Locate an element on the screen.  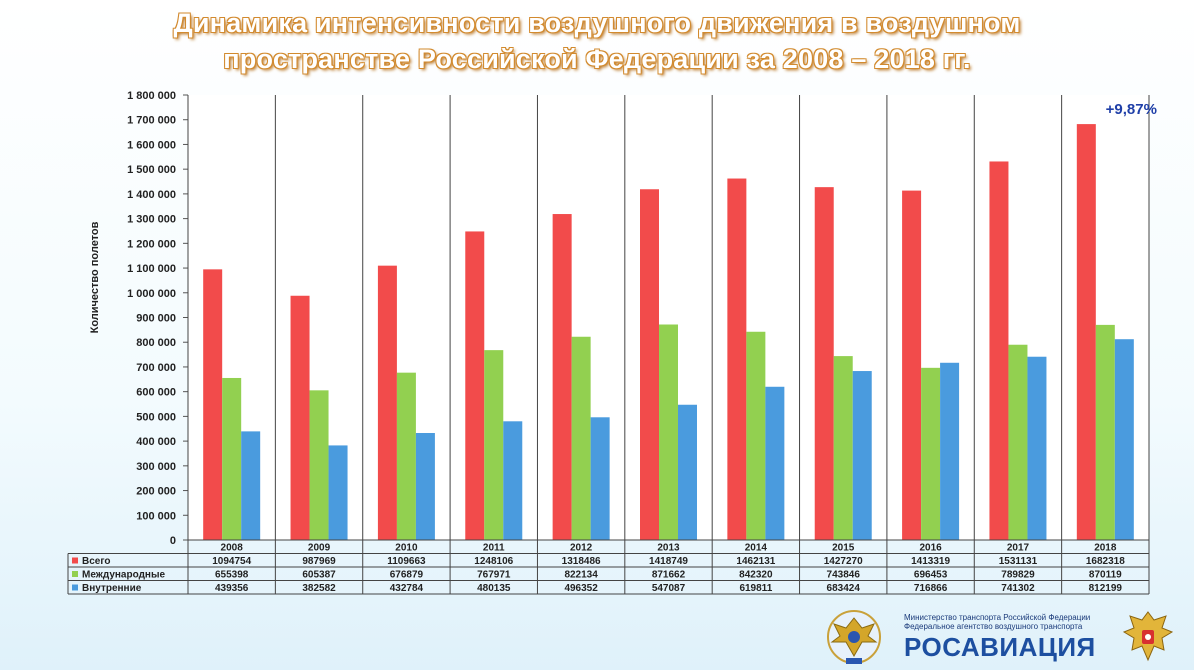
legend-key-Внутренние is located at coordinates (75, 587).